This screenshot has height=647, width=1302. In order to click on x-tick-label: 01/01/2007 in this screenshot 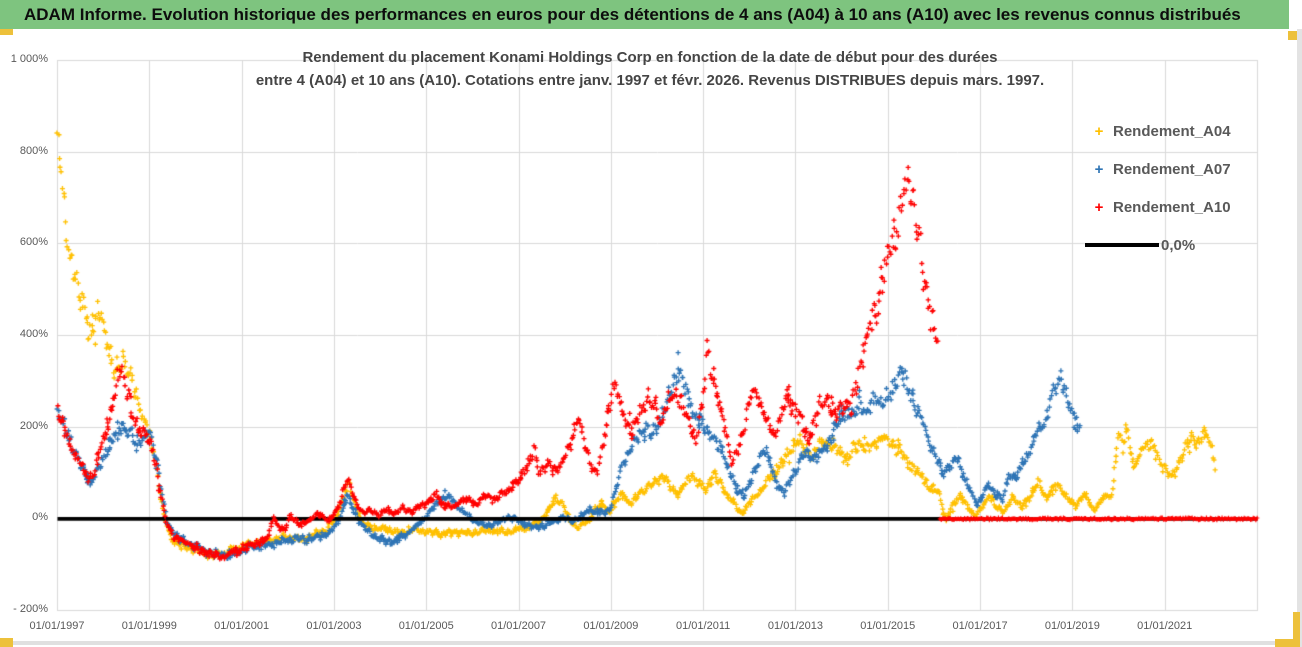, I will do `click(519, 626)`.